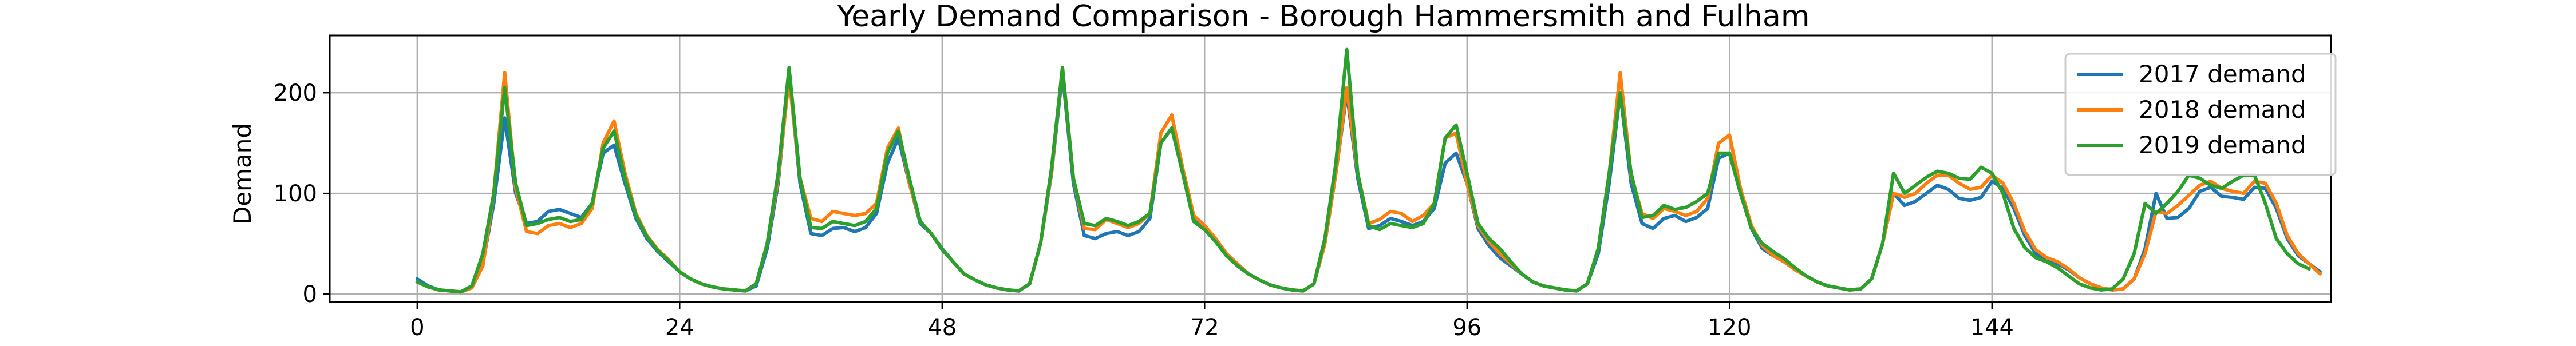 The height and width of the screenshot is (346, 2576). I want to click on x-axis-ticks: 0 24 48 72 96 120 144, so click(1212, 322).